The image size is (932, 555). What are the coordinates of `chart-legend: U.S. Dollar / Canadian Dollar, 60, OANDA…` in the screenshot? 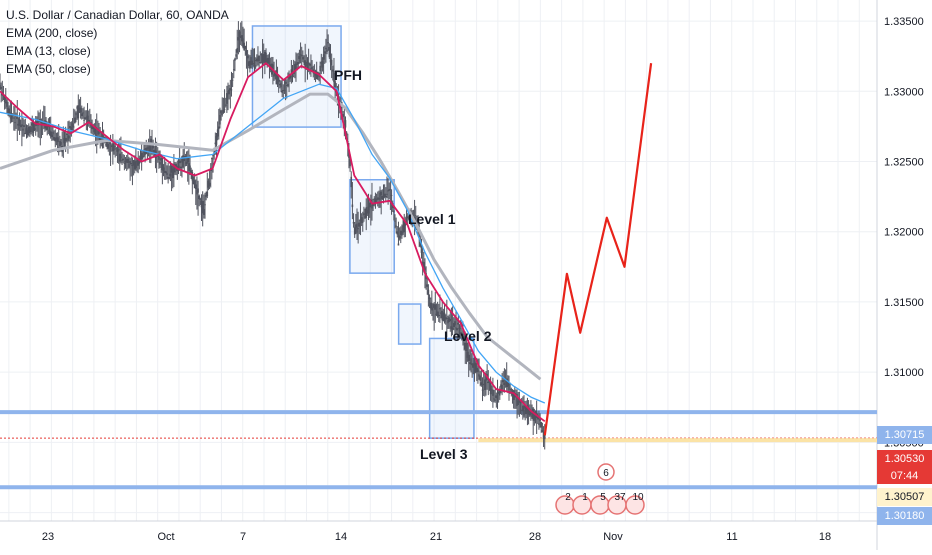 It's located at (117, 42).